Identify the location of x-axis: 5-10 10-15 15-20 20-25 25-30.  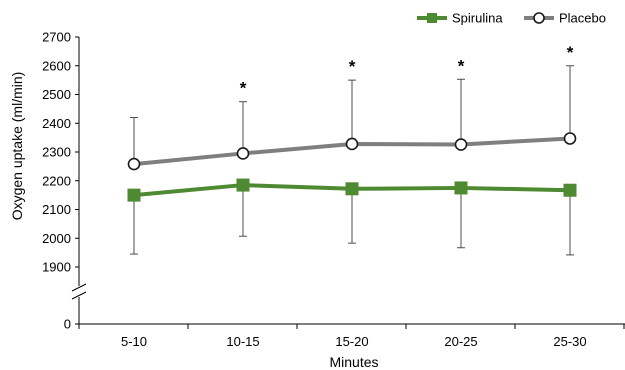
(351, 336).